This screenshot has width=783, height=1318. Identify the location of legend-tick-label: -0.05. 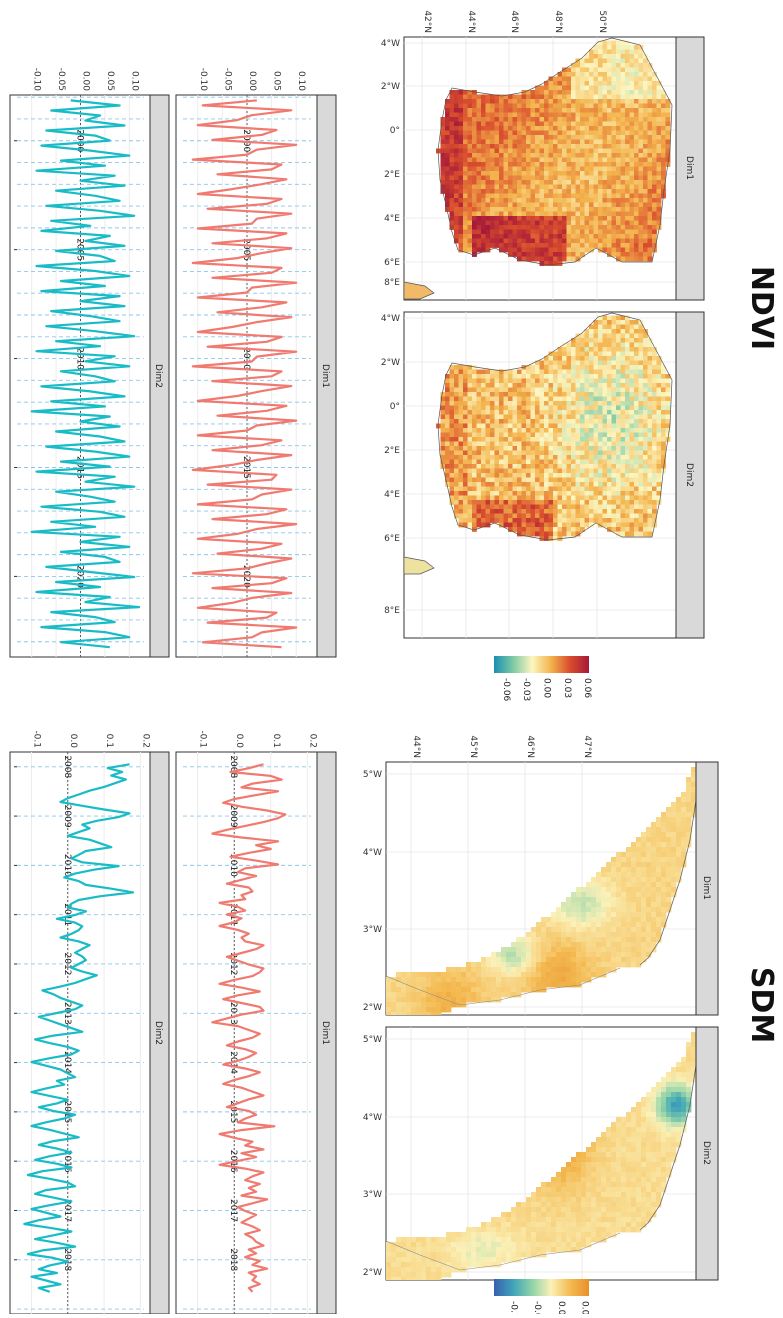
(537, 1307).